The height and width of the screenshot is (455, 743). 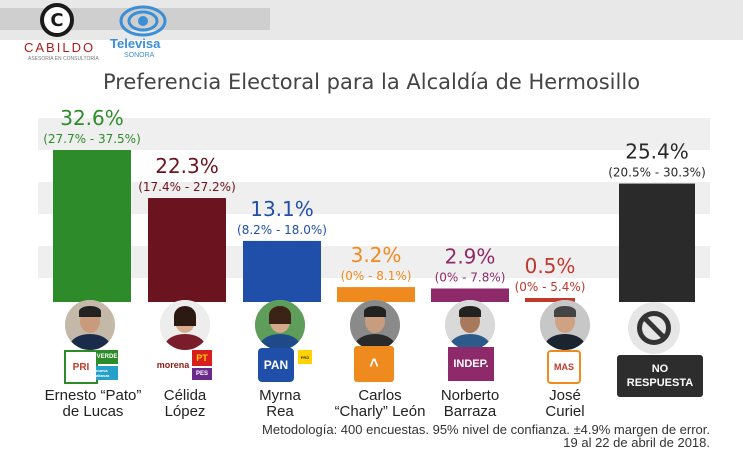 I want to click on cabildo-logo: CABILDO, so click(x=60, y=47).